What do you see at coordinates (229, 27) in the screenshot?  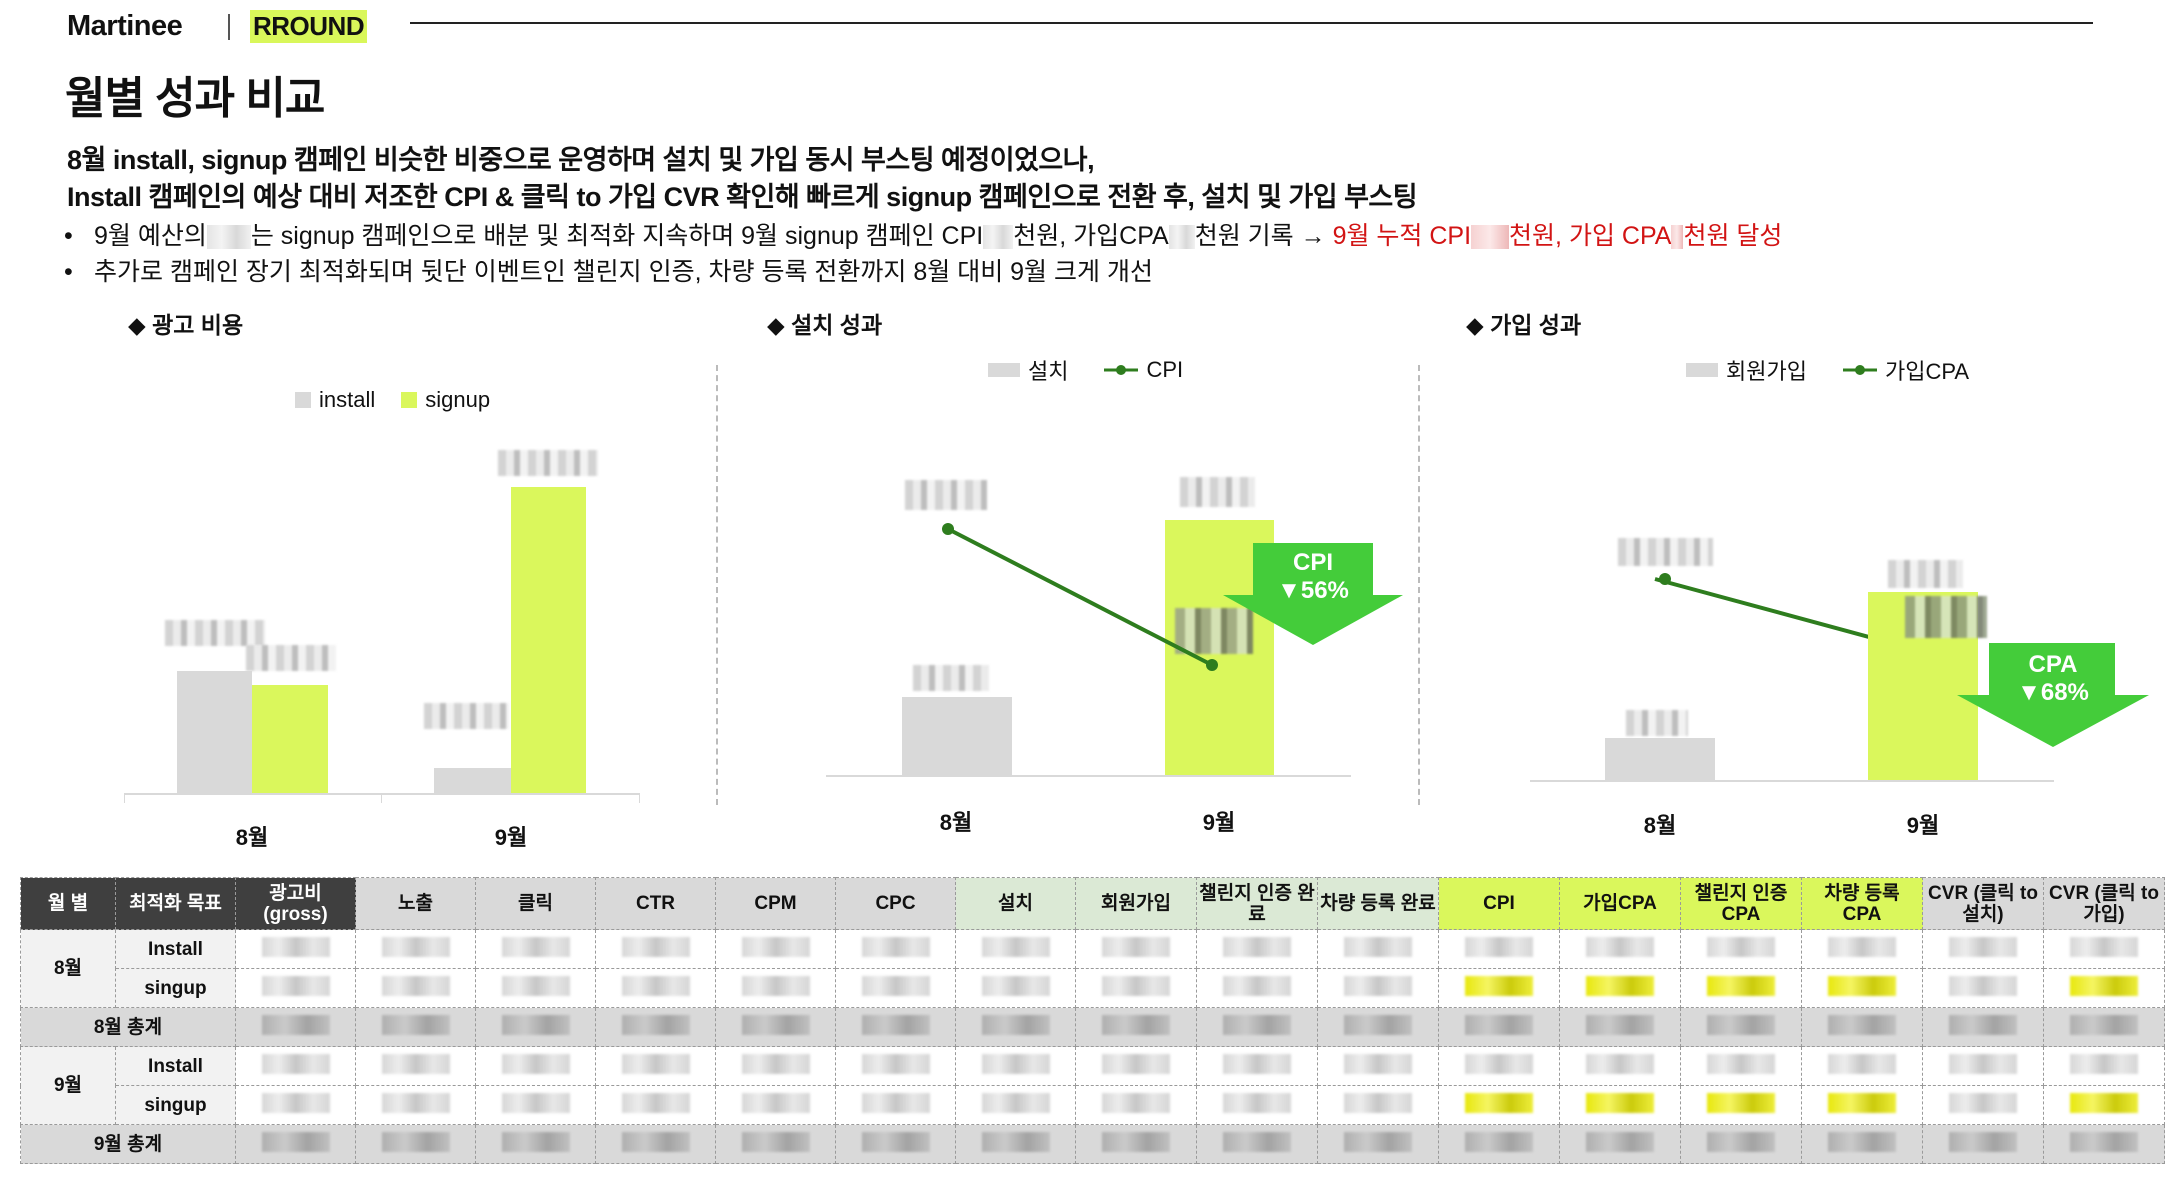 I see `brand-separator` at bounding box center [229, 27].